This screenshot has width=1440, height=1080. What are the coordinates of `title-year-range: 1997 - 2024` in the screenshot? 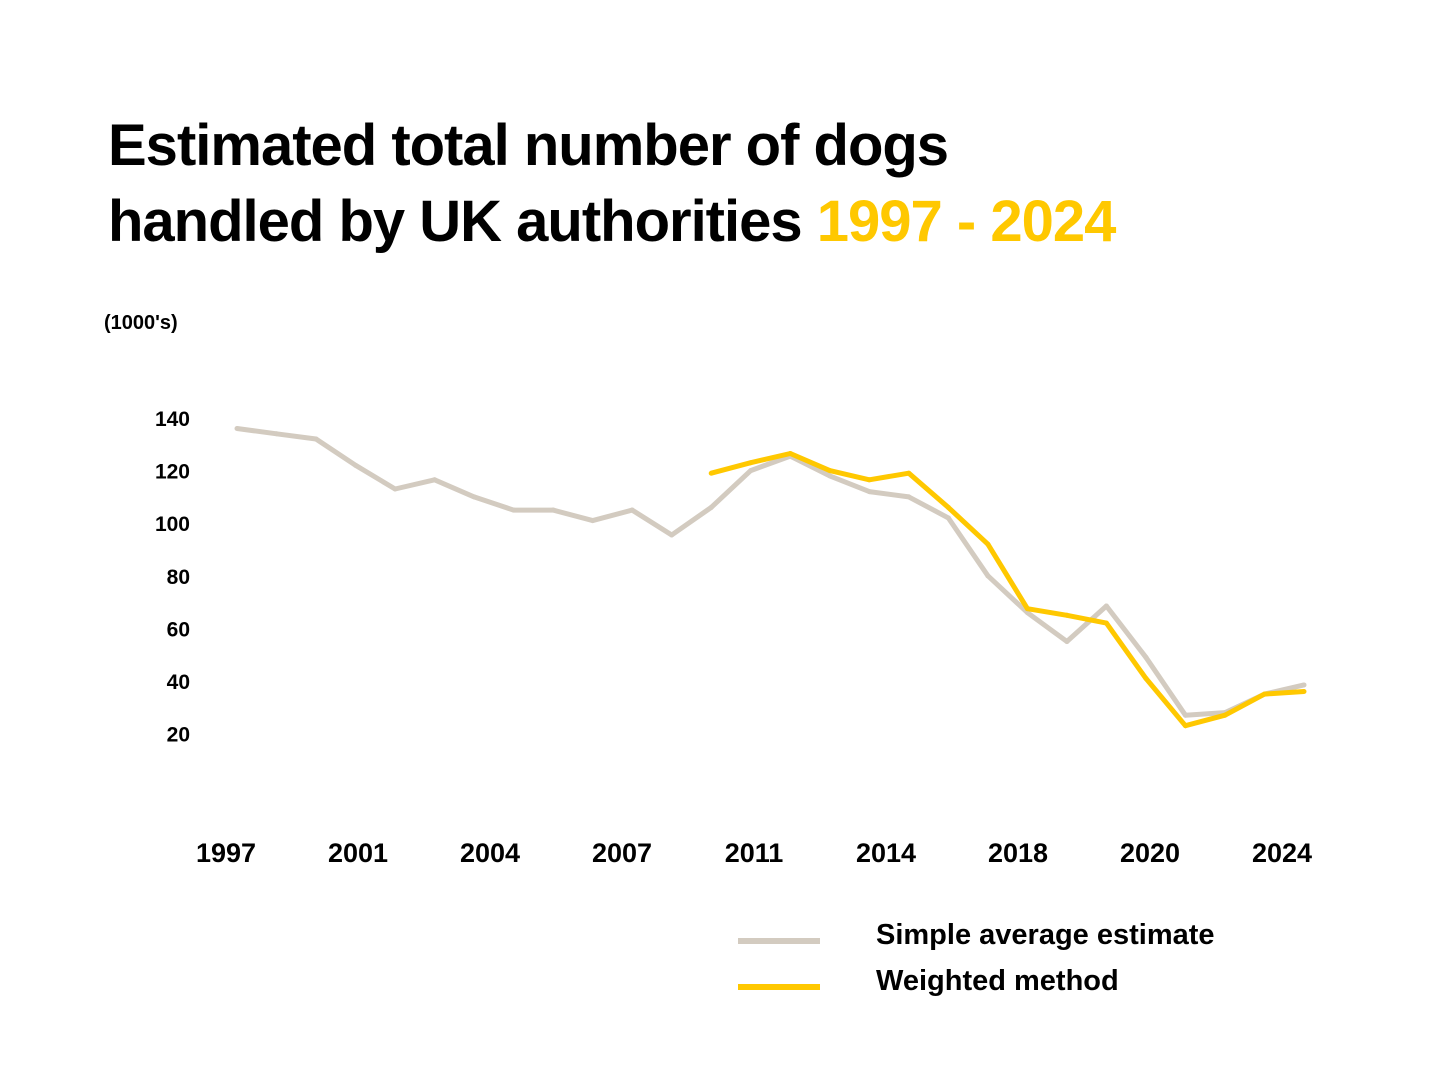 It's located at (966, 221).